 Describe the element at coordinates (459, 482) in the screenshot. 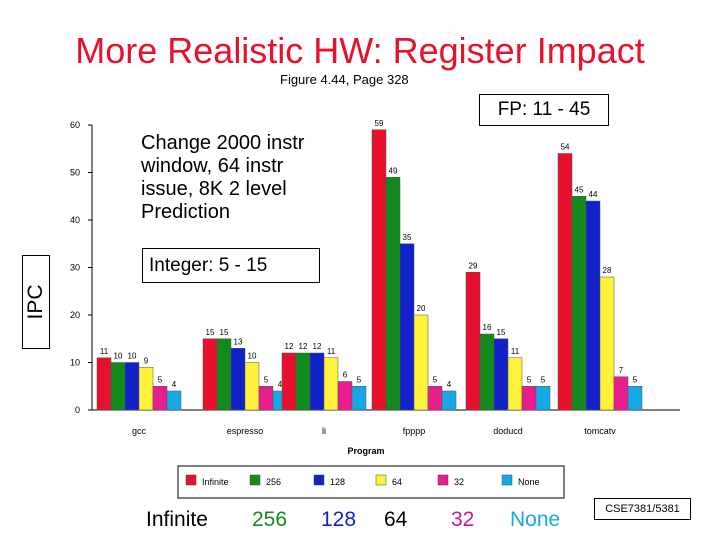

I see `legend-label-32: 32` at that location.